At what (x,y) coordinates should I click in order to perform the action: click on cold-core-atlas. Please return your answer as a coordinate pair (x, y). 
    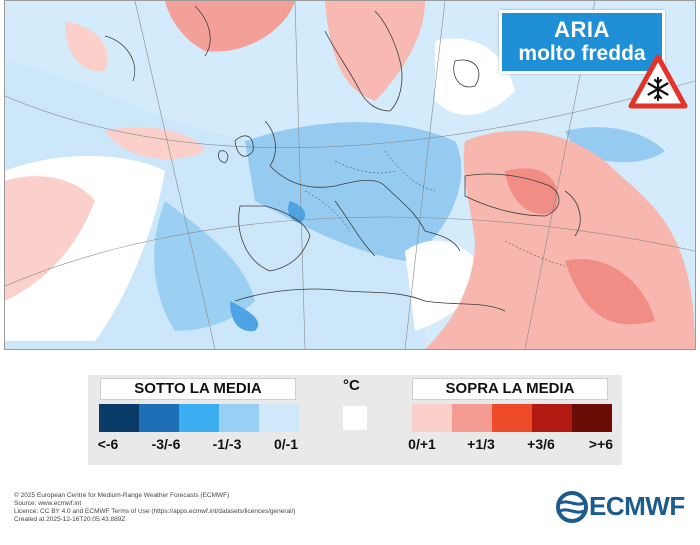
    Looking at the image, I should click on (244, 316).